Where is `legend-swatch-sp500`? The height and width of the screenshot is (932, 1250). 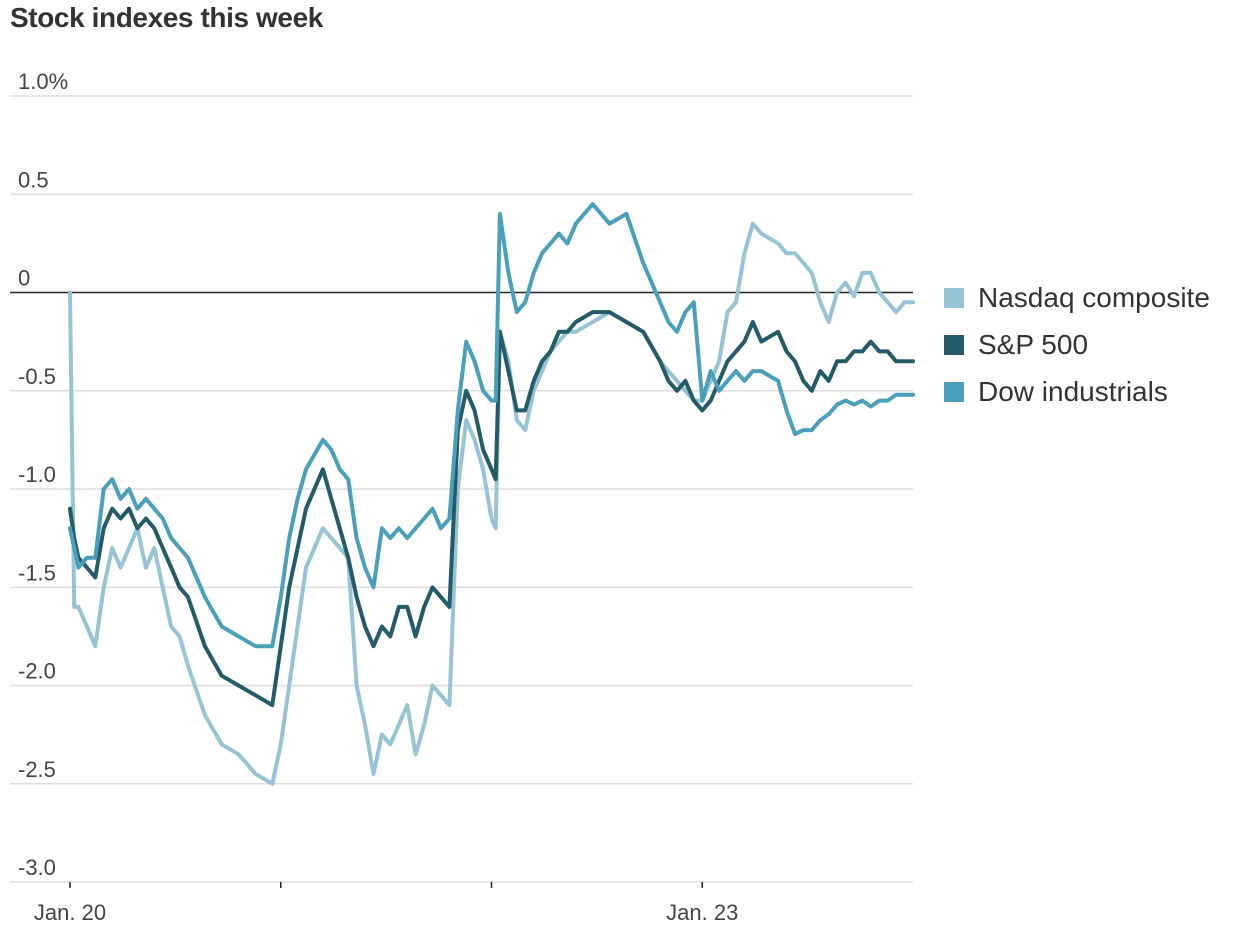 legend-swatch-sp500 is located at coordinates (954, 345).